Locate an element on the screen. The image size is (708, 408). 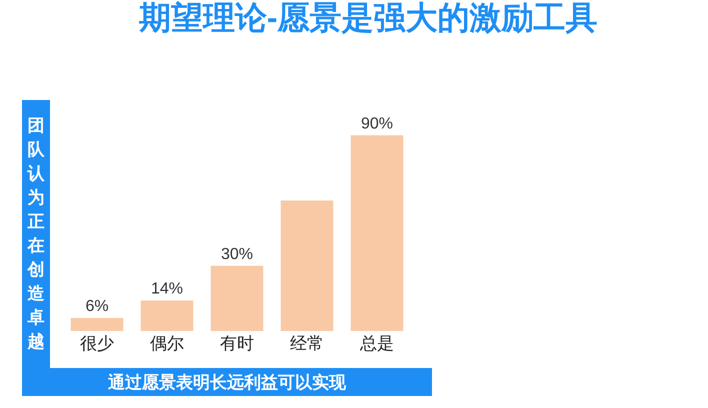
data-label: 90% is located at coordinates (377, 123).